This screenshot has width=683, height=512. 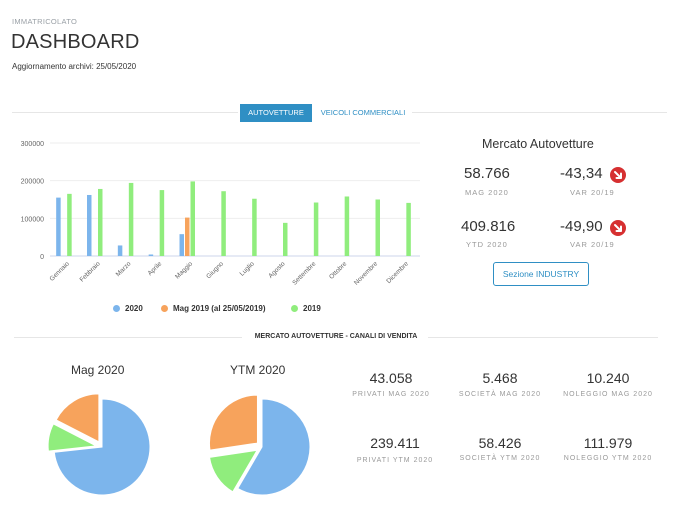 What do you see at coordinates (608, 378) in the screenshot?
I see `stat-noleggio-mag-value: 10.240` at bounding box center [608, 378].